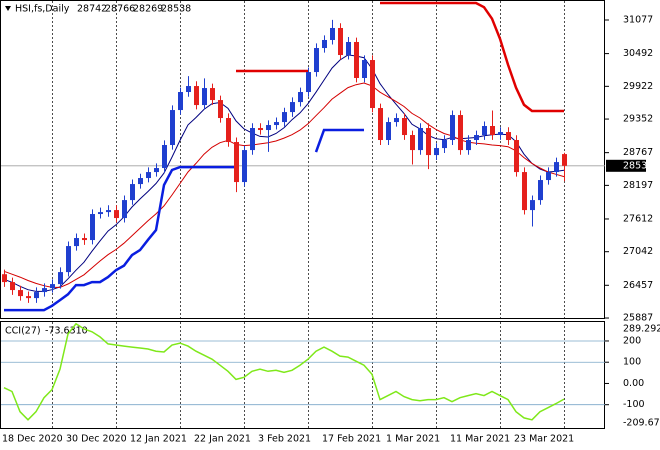  I want to click on menu-arrow, so click(8, 8).